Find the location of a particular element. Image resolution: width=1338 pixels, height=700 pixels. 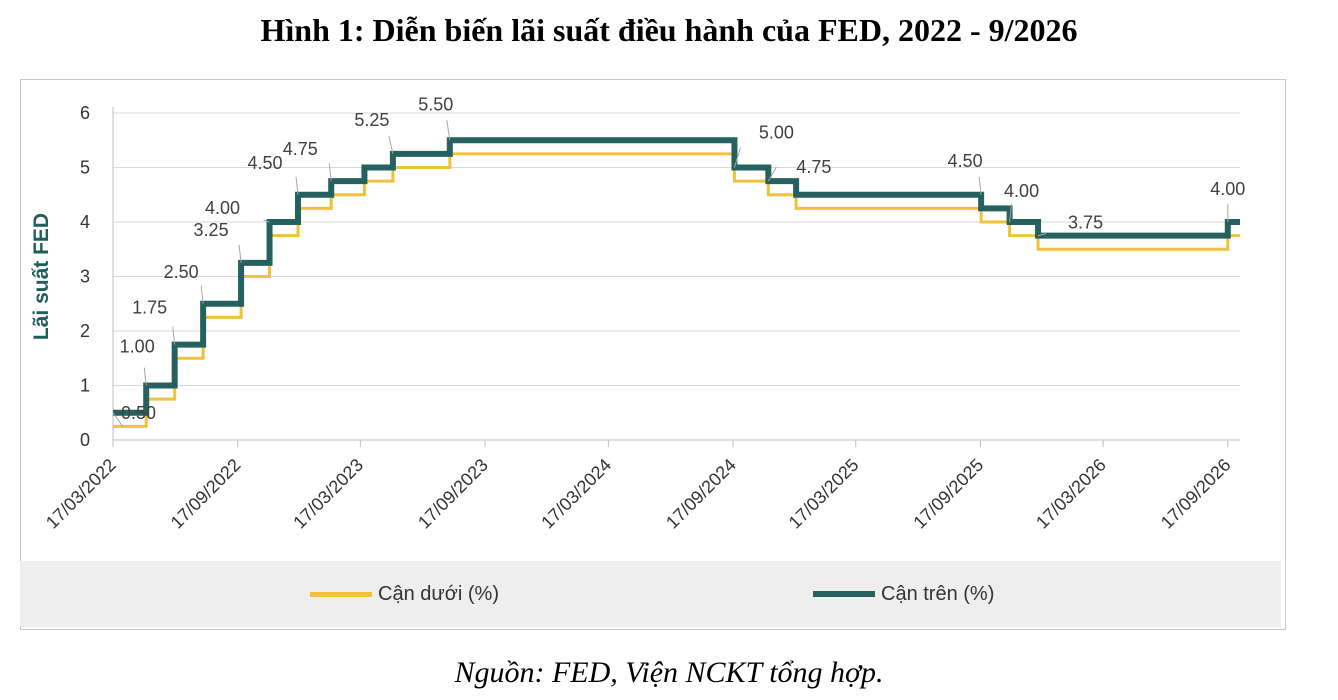

legend-label-upper: Cận trên (%) is located at coordinates (938, 593).